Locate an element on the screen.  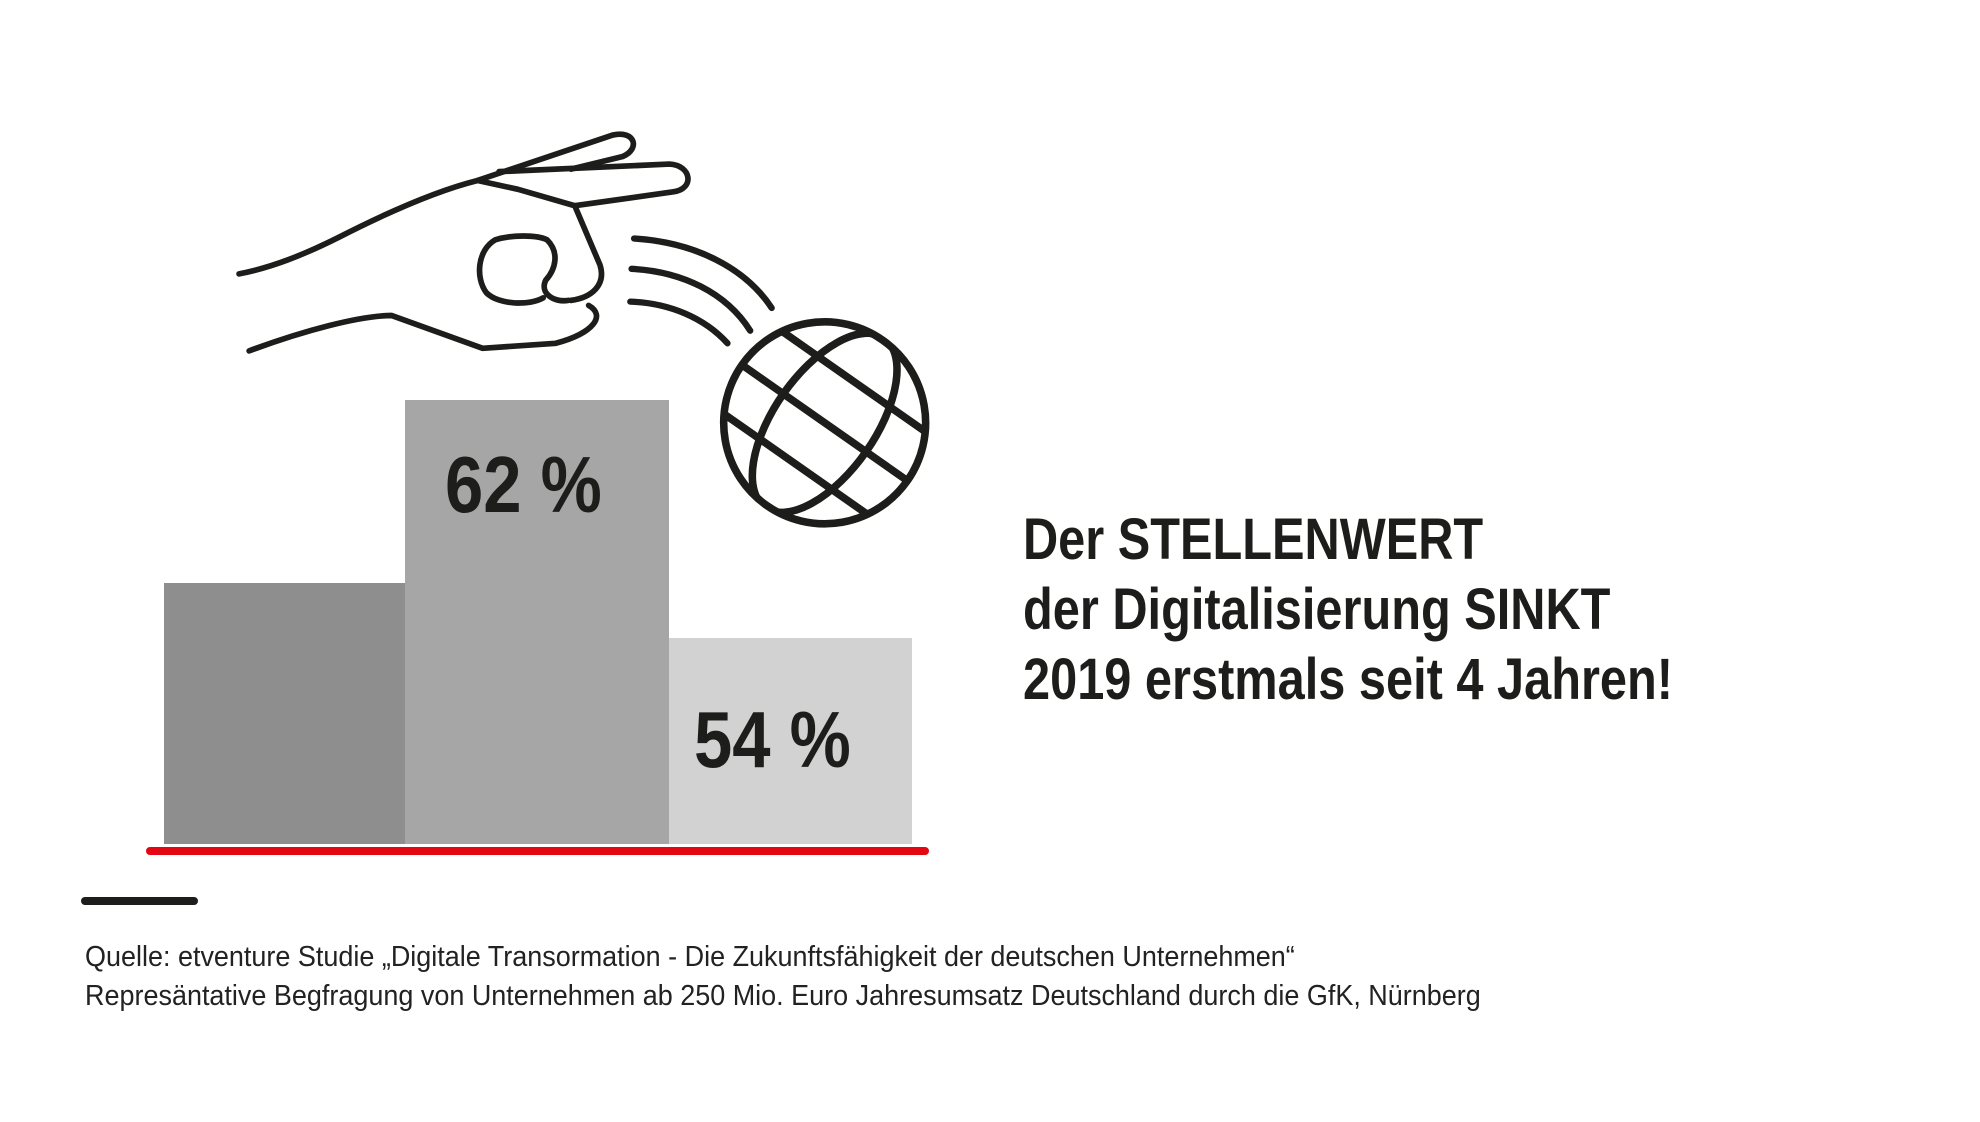
bar-3-54-percent is located at coordinates (790, 741).